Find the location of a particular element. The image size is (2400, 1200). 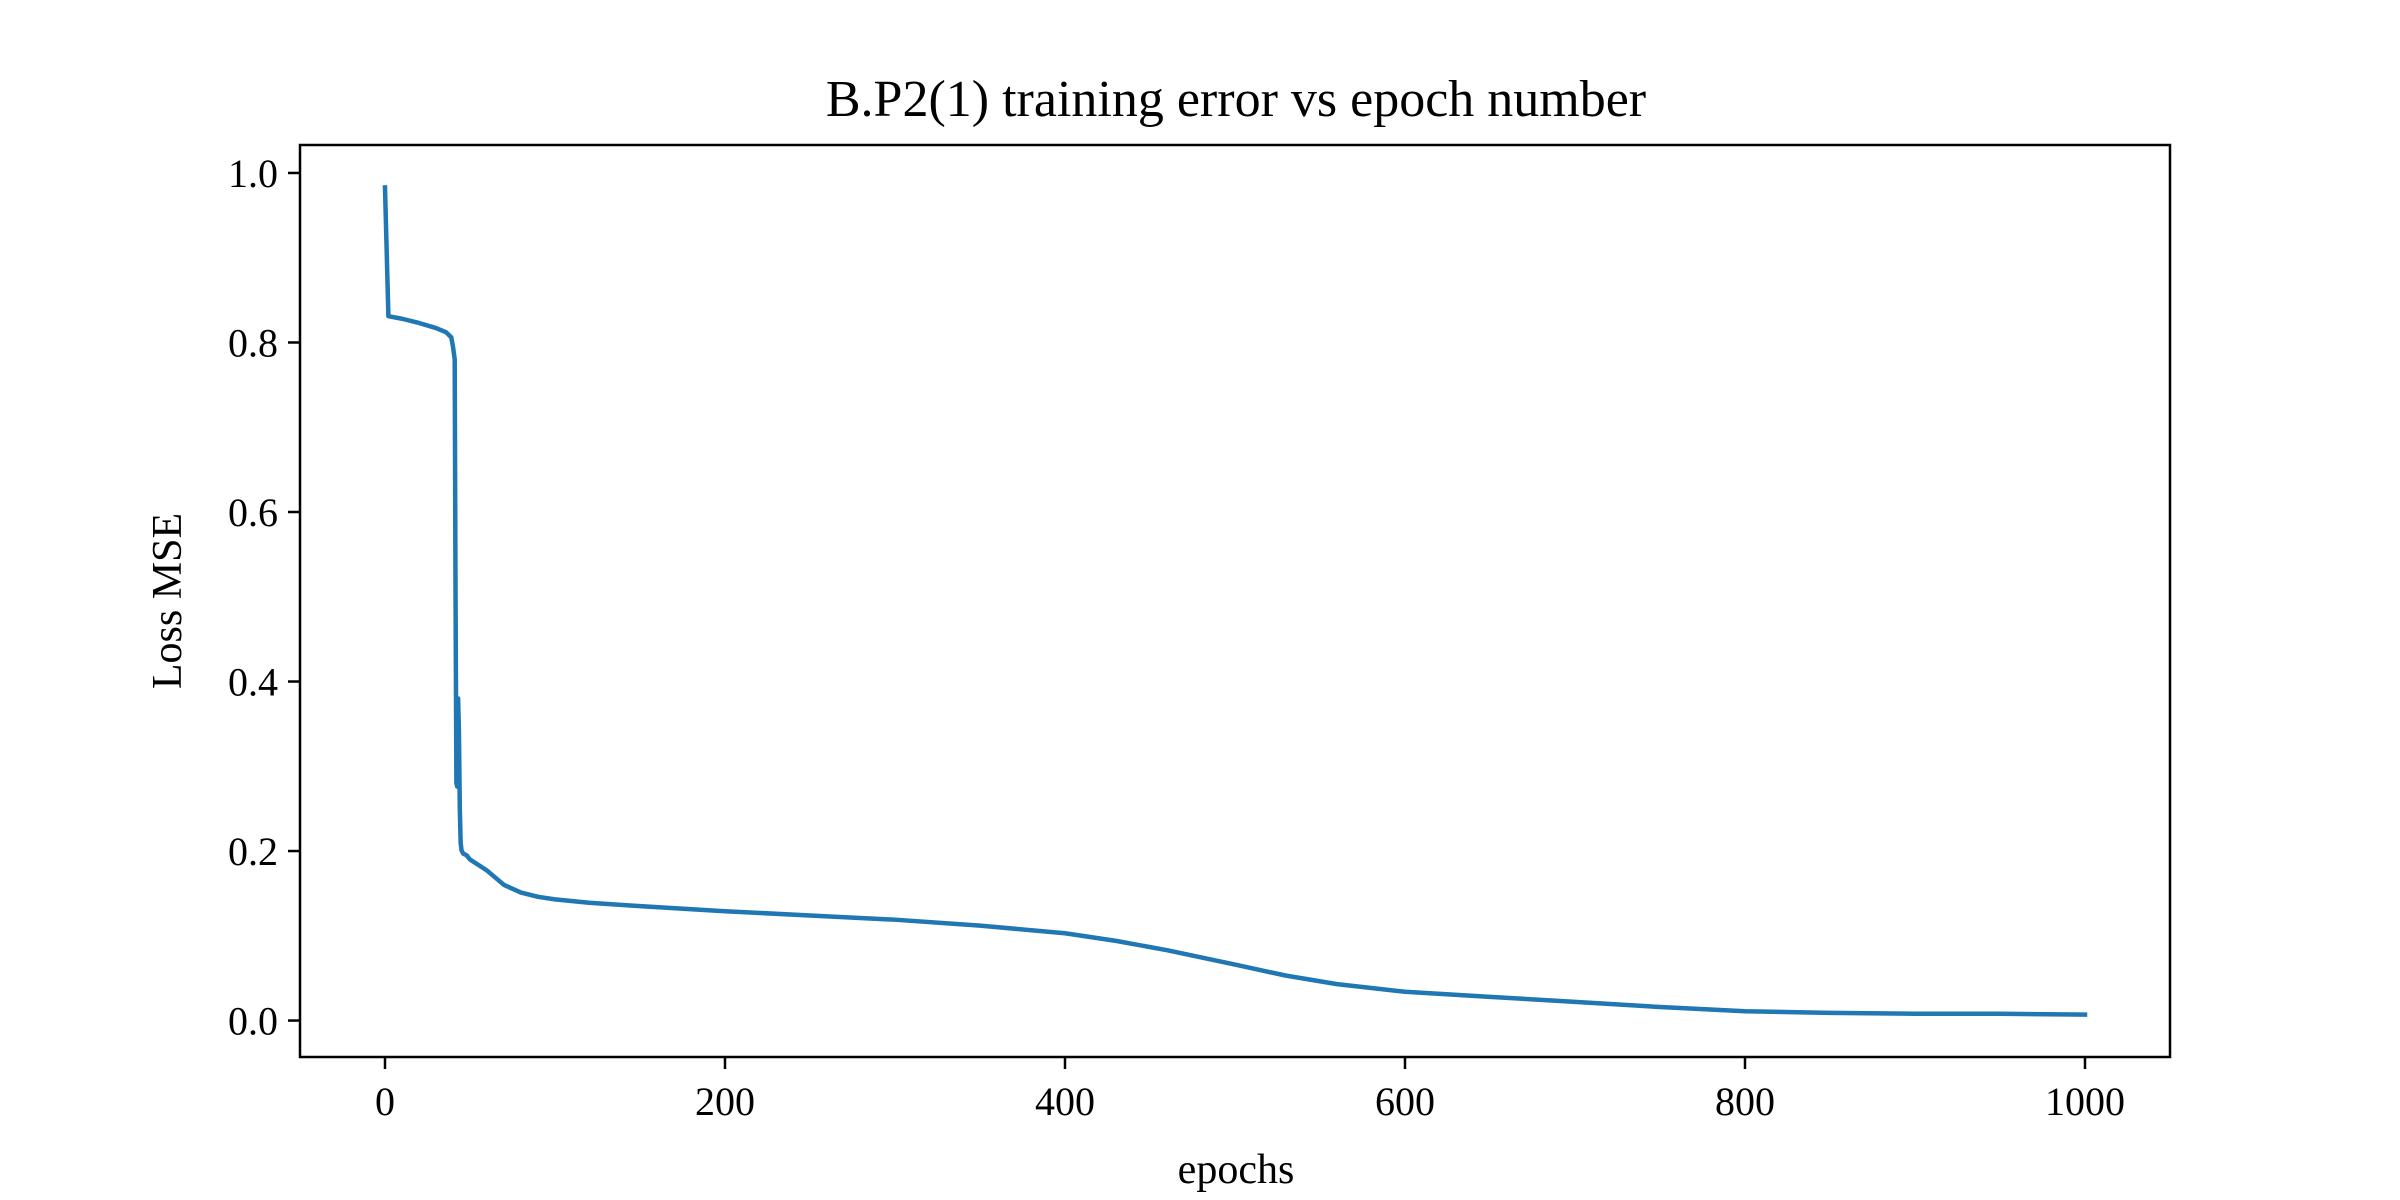

y-tick-label: 0.0 is located at coordinates (253, 1021).